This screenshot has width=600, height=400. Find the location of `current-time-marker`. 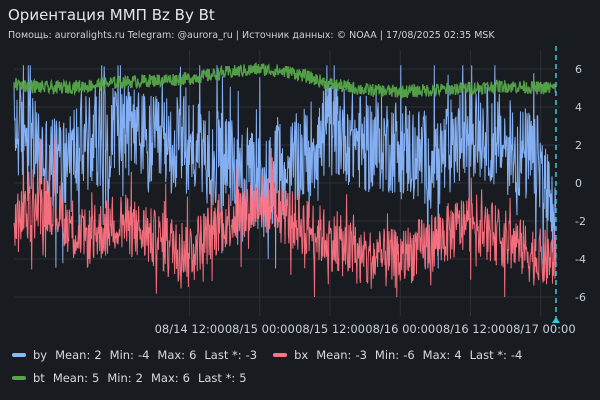

current-time-marker is located at coordinates (555, 184).